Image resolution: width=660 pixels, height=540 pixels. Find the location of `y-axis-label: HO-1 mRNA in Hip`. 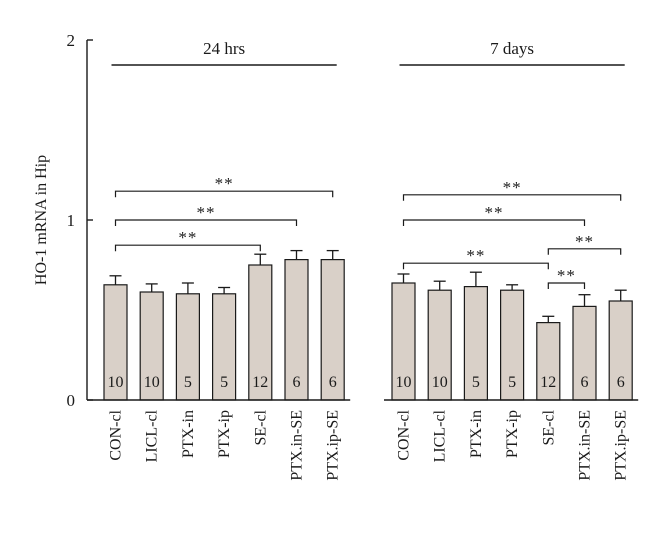

y-axis-label: HO-1 mRNA in Hip is located at coordinates (41, 220).